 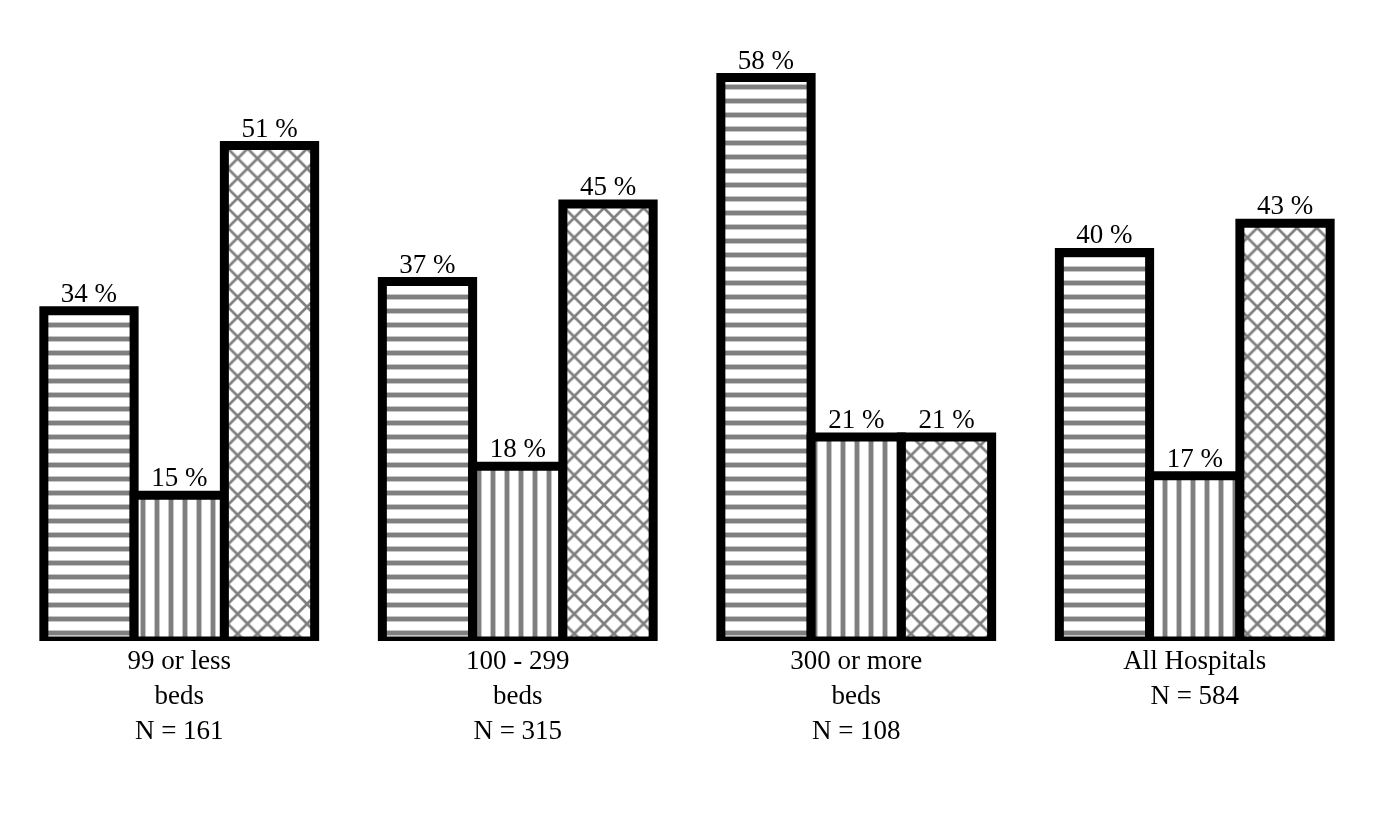 I want to click on data-label: 17 %, so click(x=1194, y=457).